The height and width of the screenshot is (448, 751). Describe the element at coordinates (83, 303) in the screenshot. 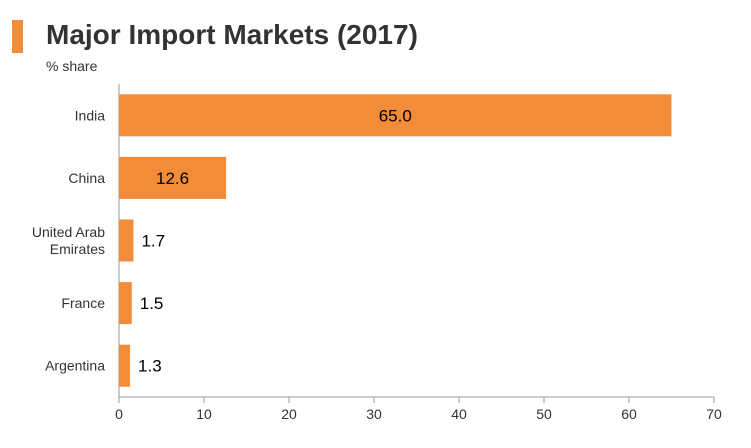

I see `category-label: France` at that location.